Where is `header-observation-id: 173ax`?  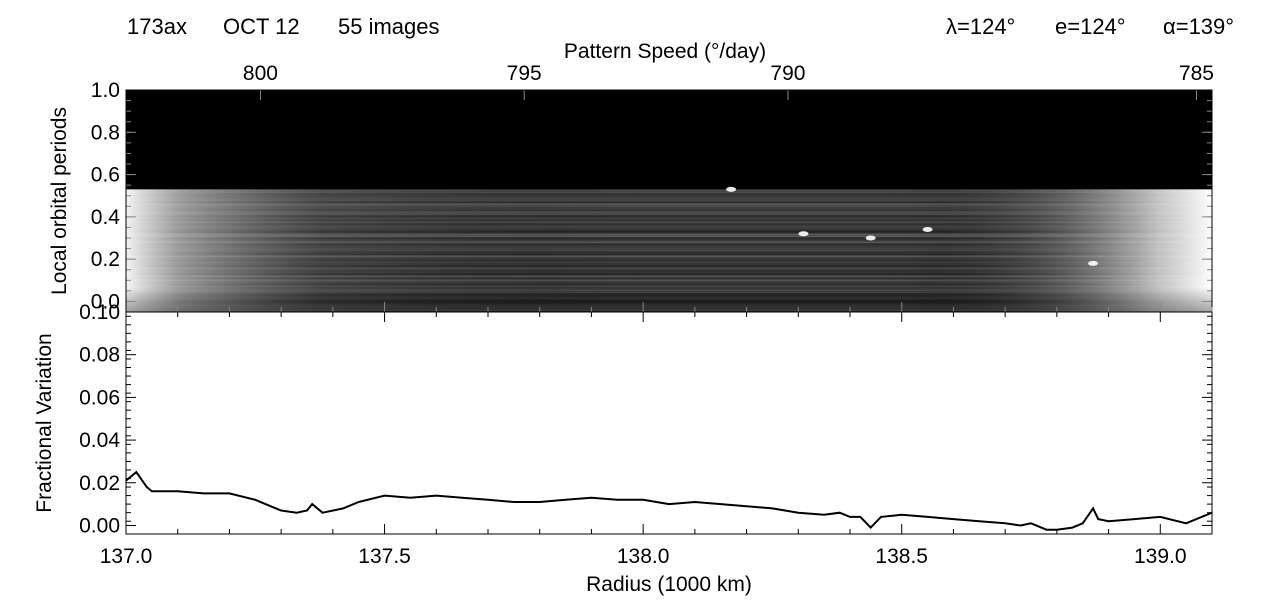 header-observation-id: 173ax is located at coordinates (157, 26).